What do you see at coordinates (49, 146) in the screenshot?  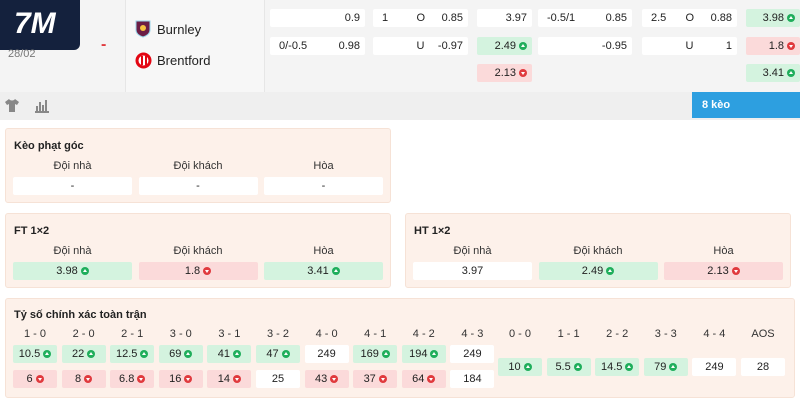 I see `panel-title: Kèo phạt góc` at bounding box center [49, 146].